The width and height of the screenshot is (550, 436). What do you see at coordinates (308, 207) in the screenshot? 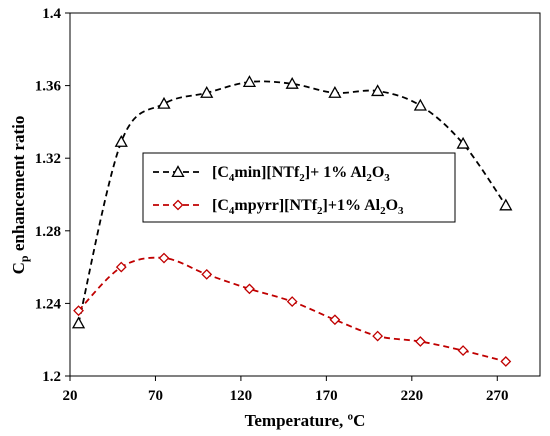
I see `legend-label: [C4mpyrr][NTf2]+1% Al2O3` at bounding box center [308, 207].